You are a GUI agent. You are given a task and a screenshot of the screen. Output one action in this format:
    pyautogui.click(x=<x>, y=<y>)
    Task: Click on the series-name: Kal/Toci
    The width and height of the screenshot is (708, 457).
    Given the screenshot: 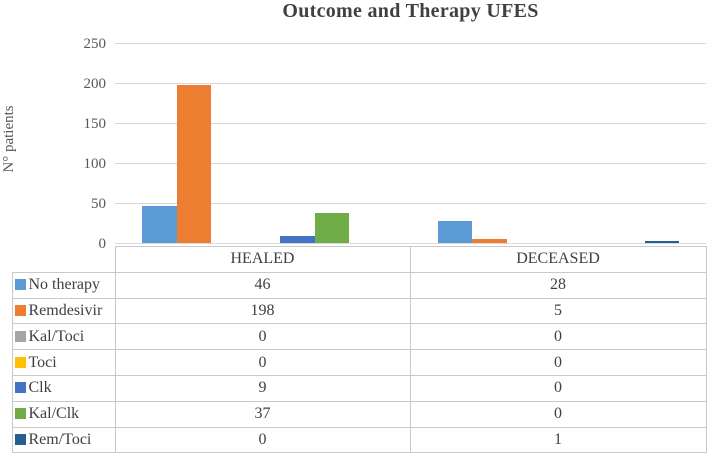 What is the action you would take?
    pyautogui.click(x=56, y=336)
    